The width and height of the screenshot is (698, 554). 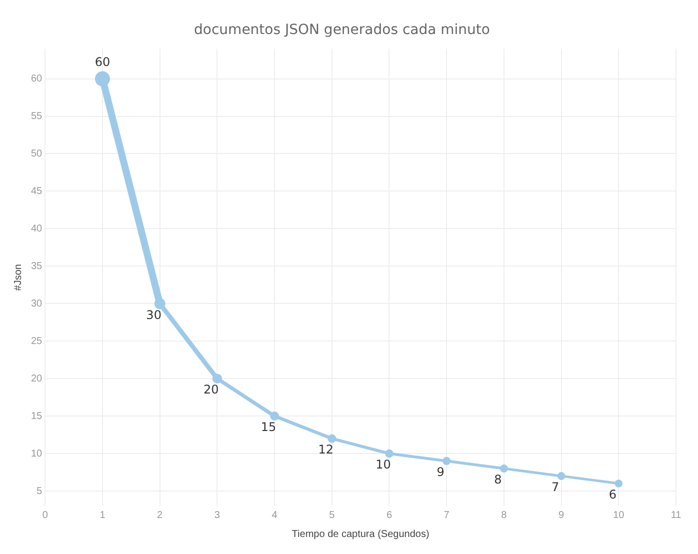 What do you see at coordinates (447, 515) in the screenshot?
I see `x-tick-label: 7` at bounding box center [447, 515].